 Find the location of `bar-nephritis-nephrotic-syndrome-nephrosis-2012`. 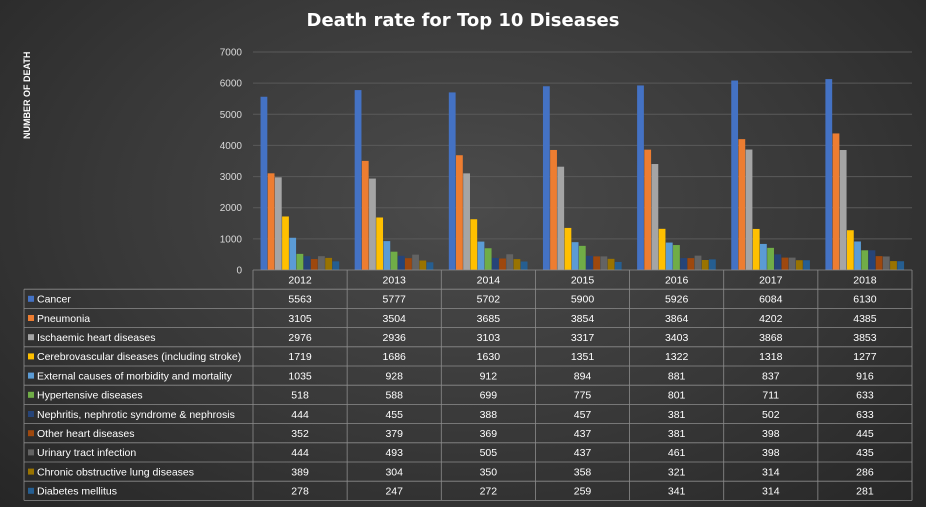

bar-nephritis-nephrotic-syndrome-nephrosis-2012 is located at coordinates (307, 263).